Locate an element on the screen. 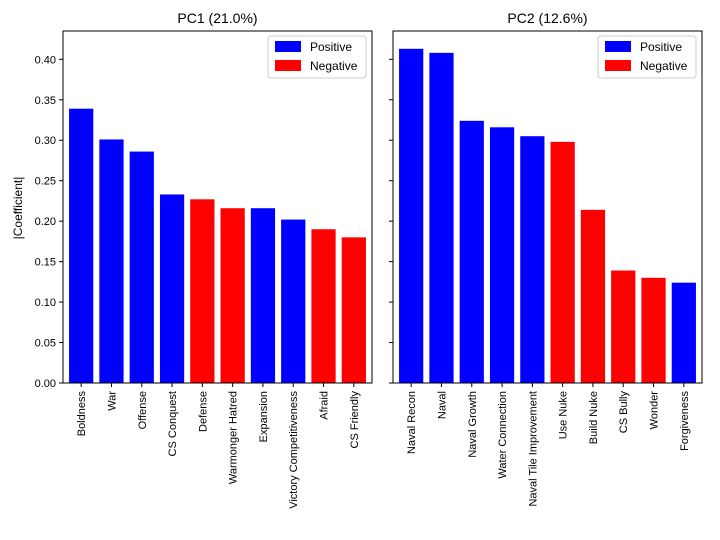 This screenshot has width=720, height=540. pc1-x-tick-label-9: CS Friendly is located at coordinates (355, 420).